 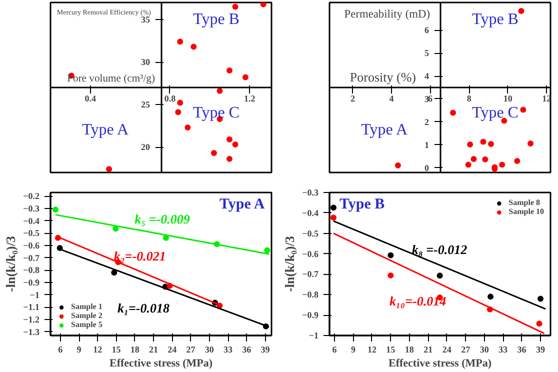 What do you see at coordinates (427, 121) in the screenshot?
I see `y-tick-label: 2` at bounding box center [427, 121].